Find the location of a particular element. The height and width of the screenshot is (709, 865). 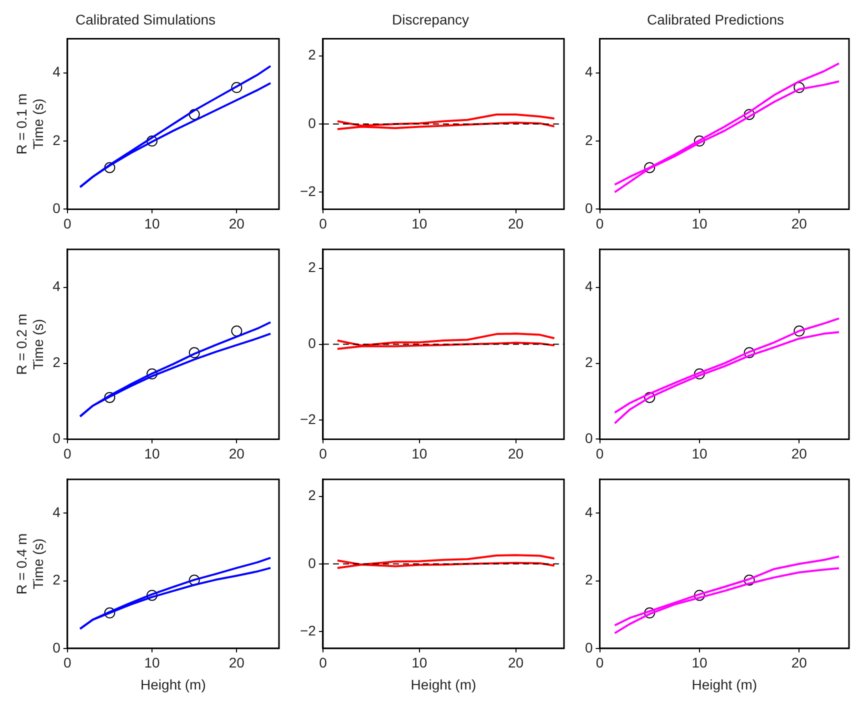

chart-title: Calibrated Predictions is located at coordinates (715, 19).